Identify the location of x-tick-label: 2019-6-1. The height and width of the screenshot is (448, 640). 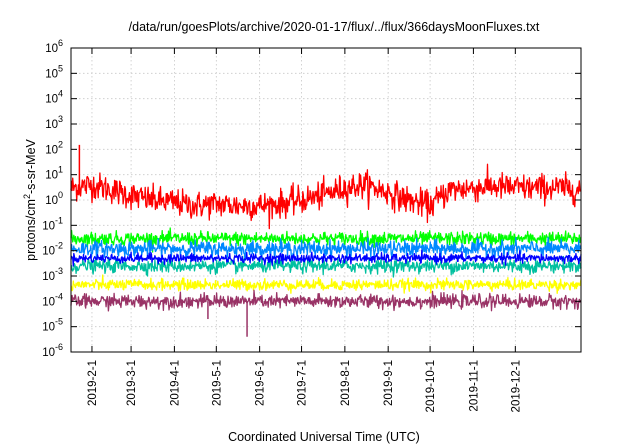
(261, 383).